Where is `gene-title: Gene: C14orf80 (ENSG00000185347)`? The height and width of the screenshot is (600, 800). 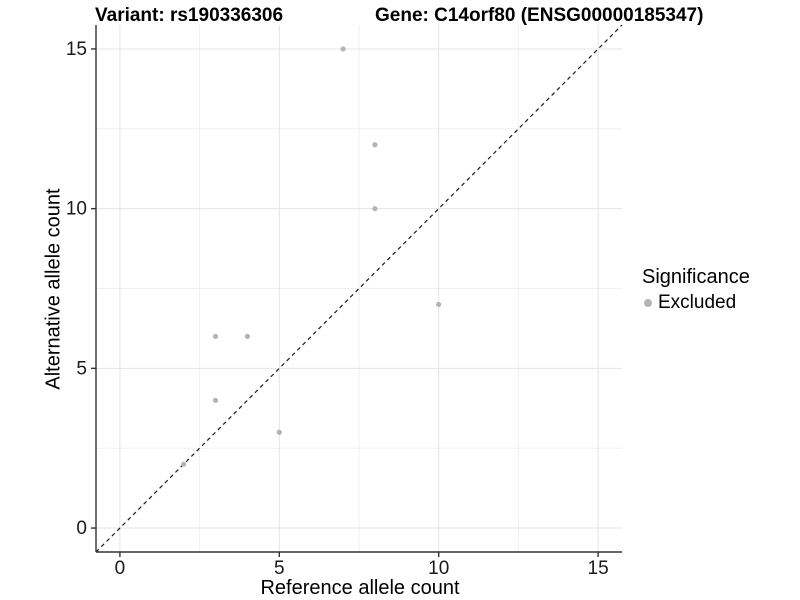
gene-title: Gene: C14orf80 (ENSG00000185347) is located at coordinates (539, 15).